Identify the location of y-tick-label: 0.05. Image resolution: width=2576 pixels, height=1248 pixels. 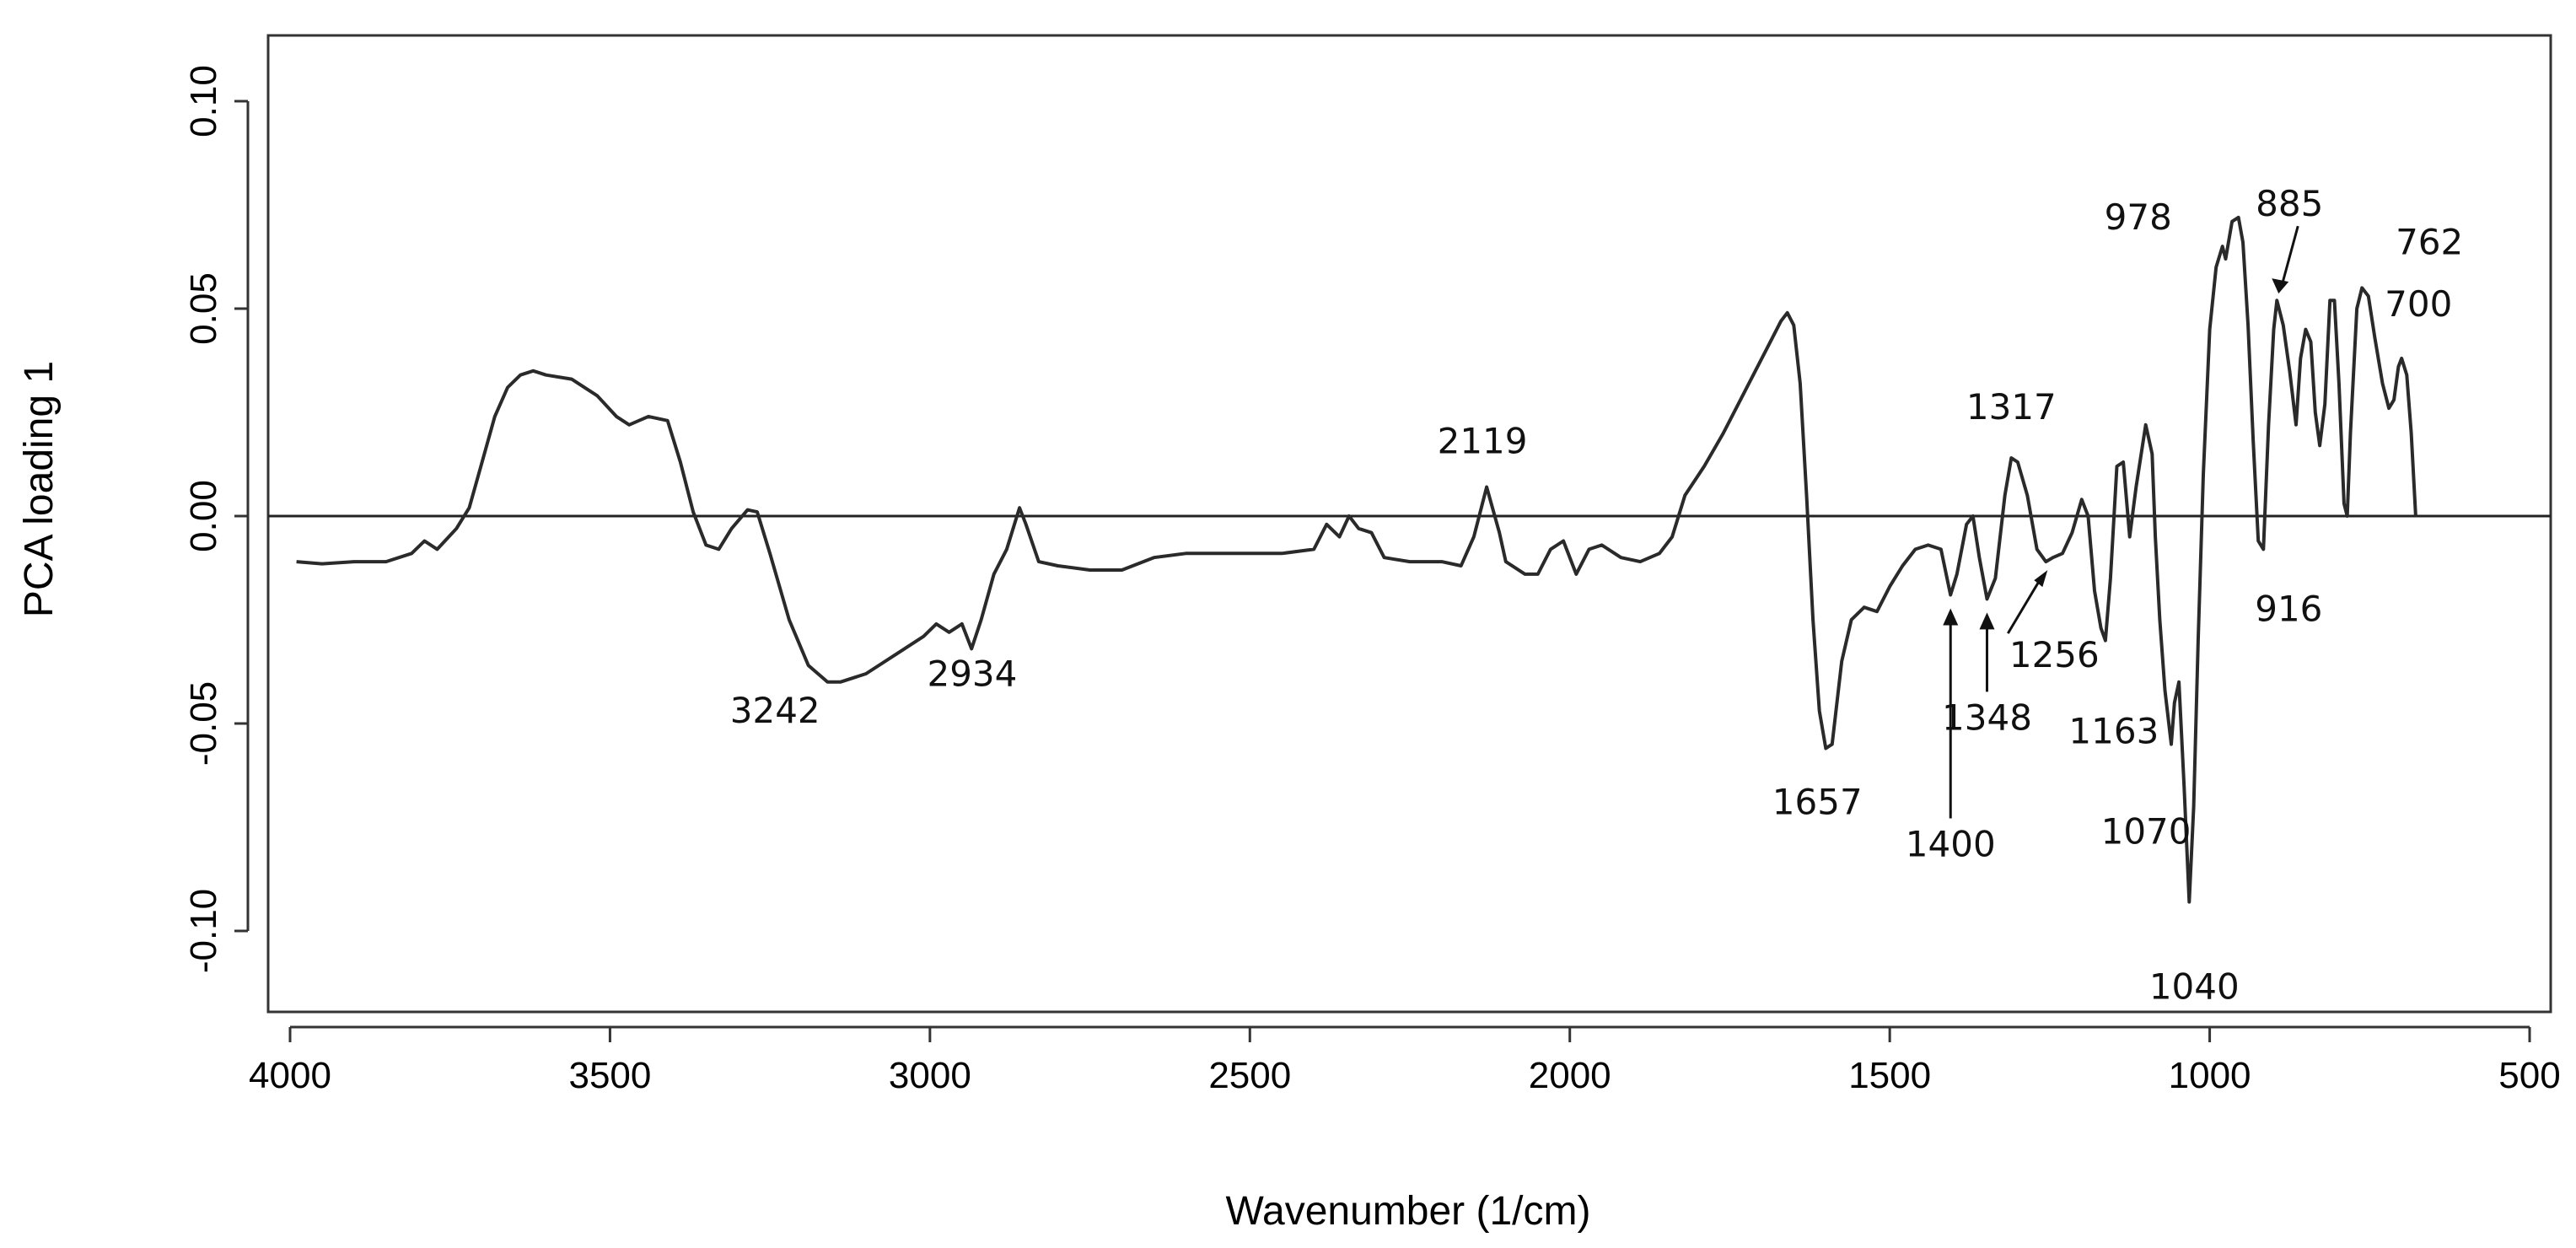
(203, 308).